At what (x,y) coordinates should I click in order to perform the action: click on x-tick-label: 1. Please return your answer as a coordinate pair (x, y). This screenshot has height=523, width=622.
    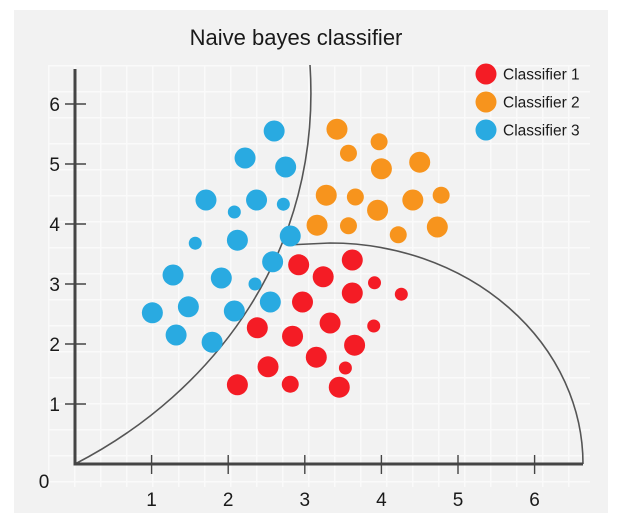
    Looking at the image, I should click on (151, 500).